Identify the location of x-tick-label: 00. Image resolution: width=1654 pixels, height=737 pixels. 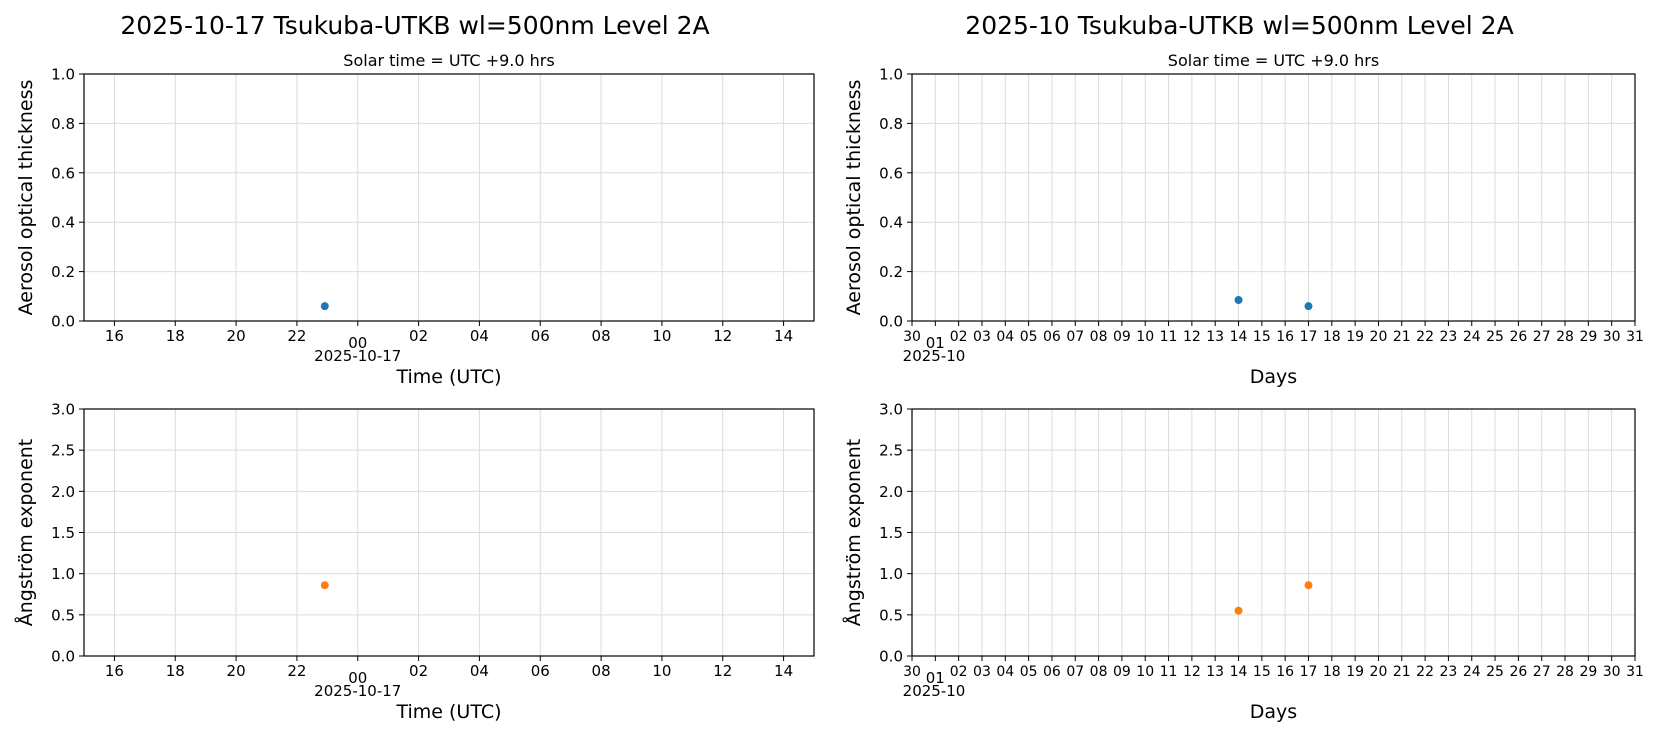
(357, 678).